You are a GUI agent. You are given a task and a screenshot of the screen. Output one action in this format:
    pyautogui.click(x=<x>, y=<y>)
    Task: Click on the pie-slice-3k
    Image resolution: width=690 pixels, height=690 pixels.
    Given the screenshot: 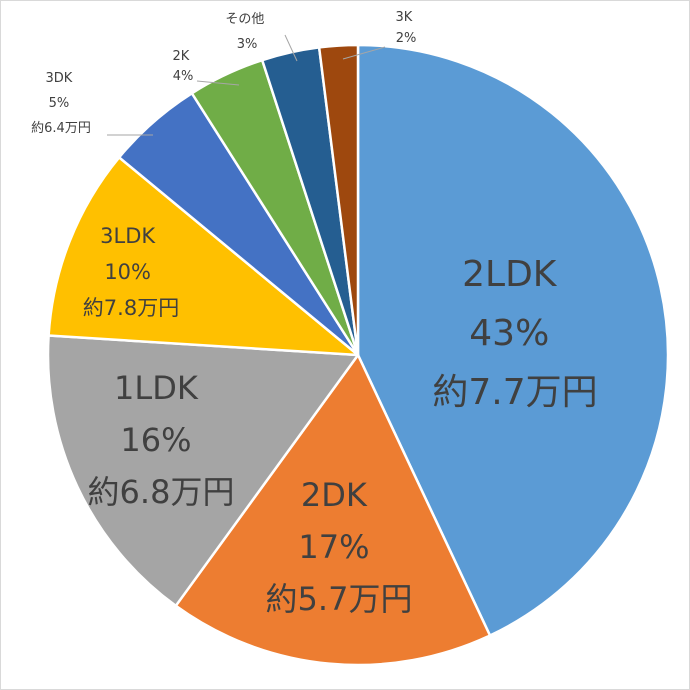 What is the action you would take?
    pyautogui.click(x=338, y=200)
    